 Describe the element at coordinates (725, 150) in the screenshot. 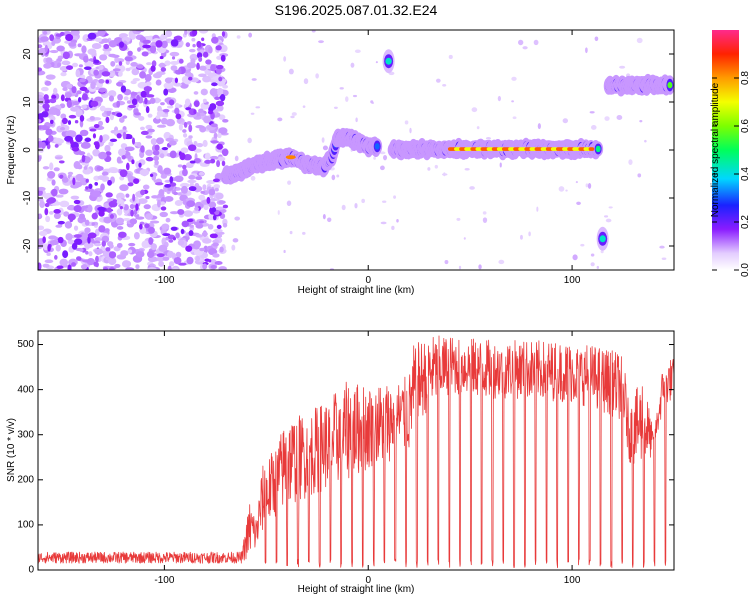

I see `colorbar-scale` at that location.